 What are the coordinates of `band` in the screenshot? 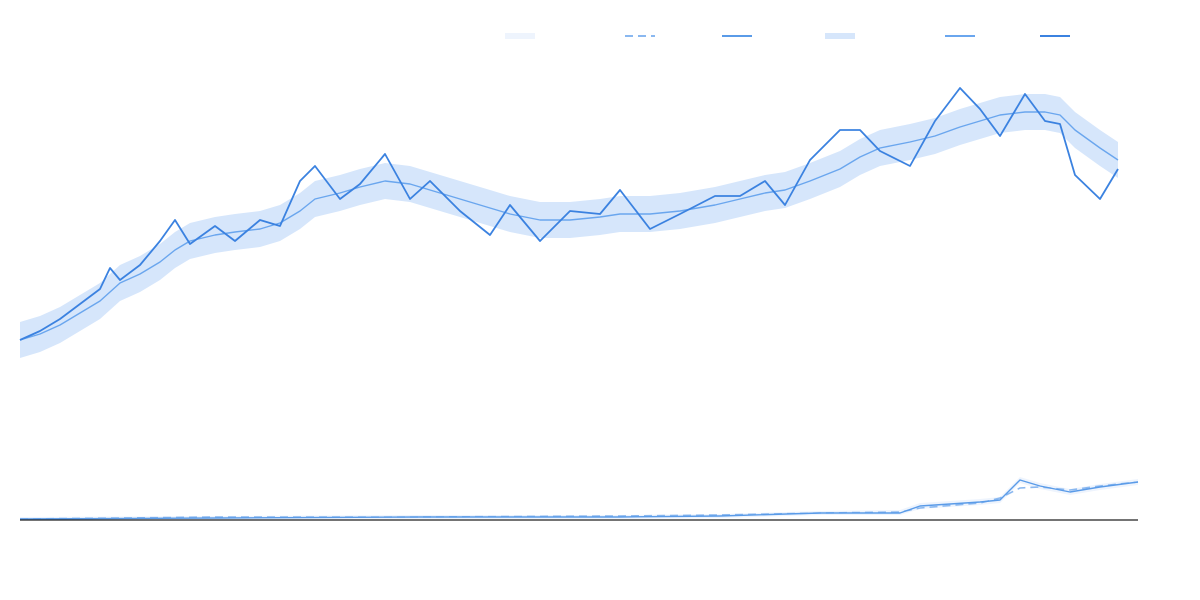 It's located at (579, 498).